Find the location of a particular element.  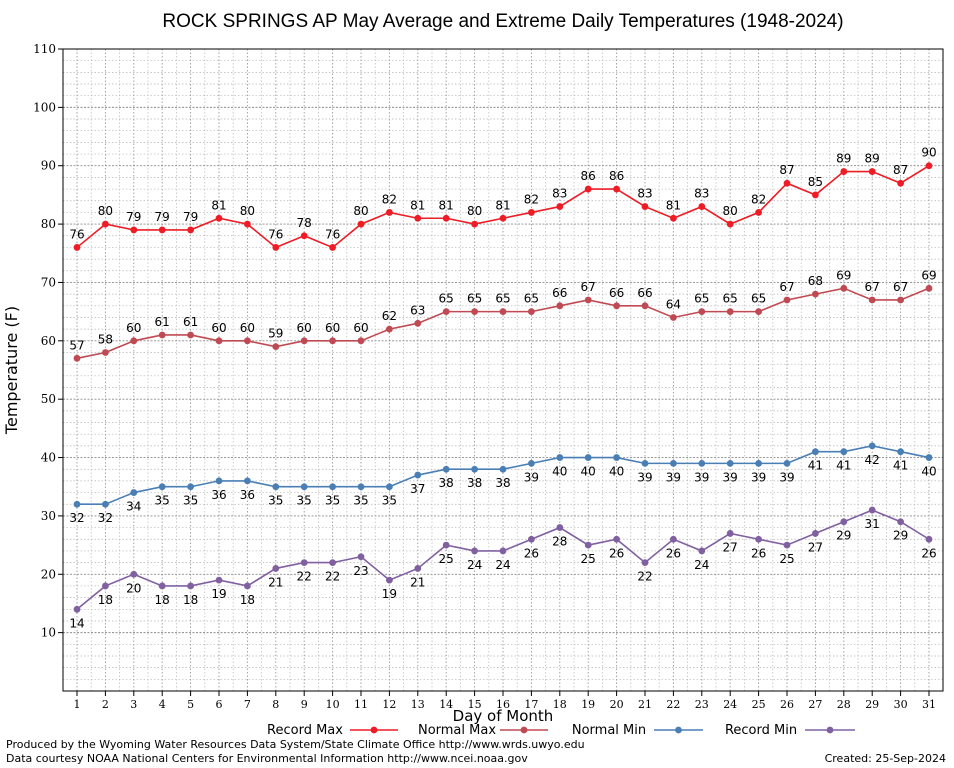

x-tick-label: 20 is located at coordinates (617, 704).